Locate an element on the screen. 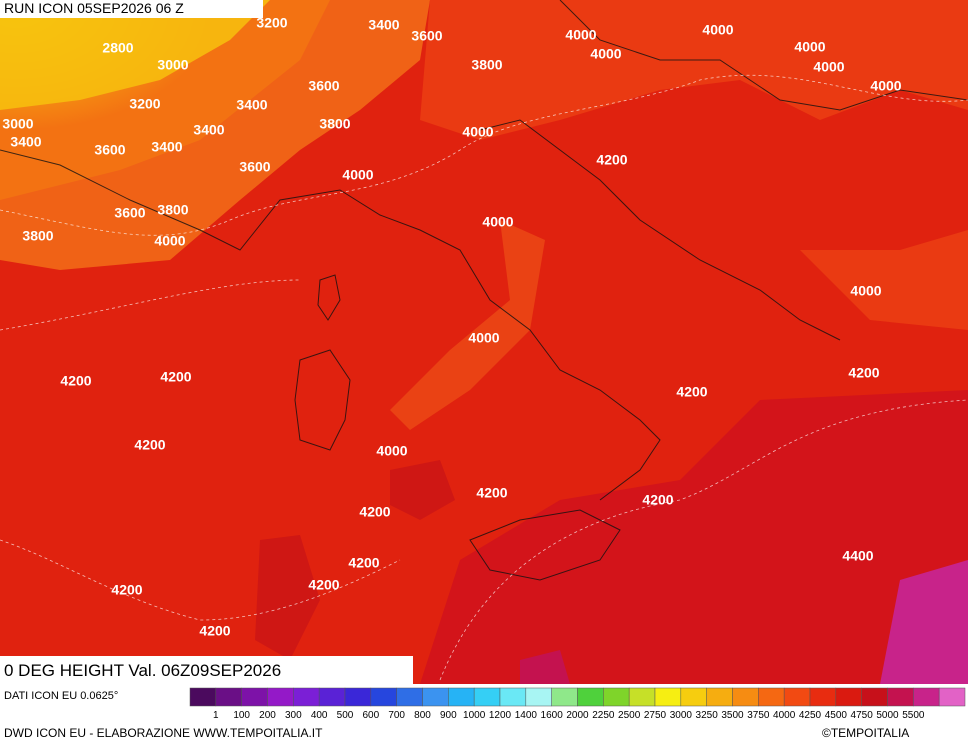 The image size is (968, 745). legend-label: 5000 is located at coordinates (887, 715).